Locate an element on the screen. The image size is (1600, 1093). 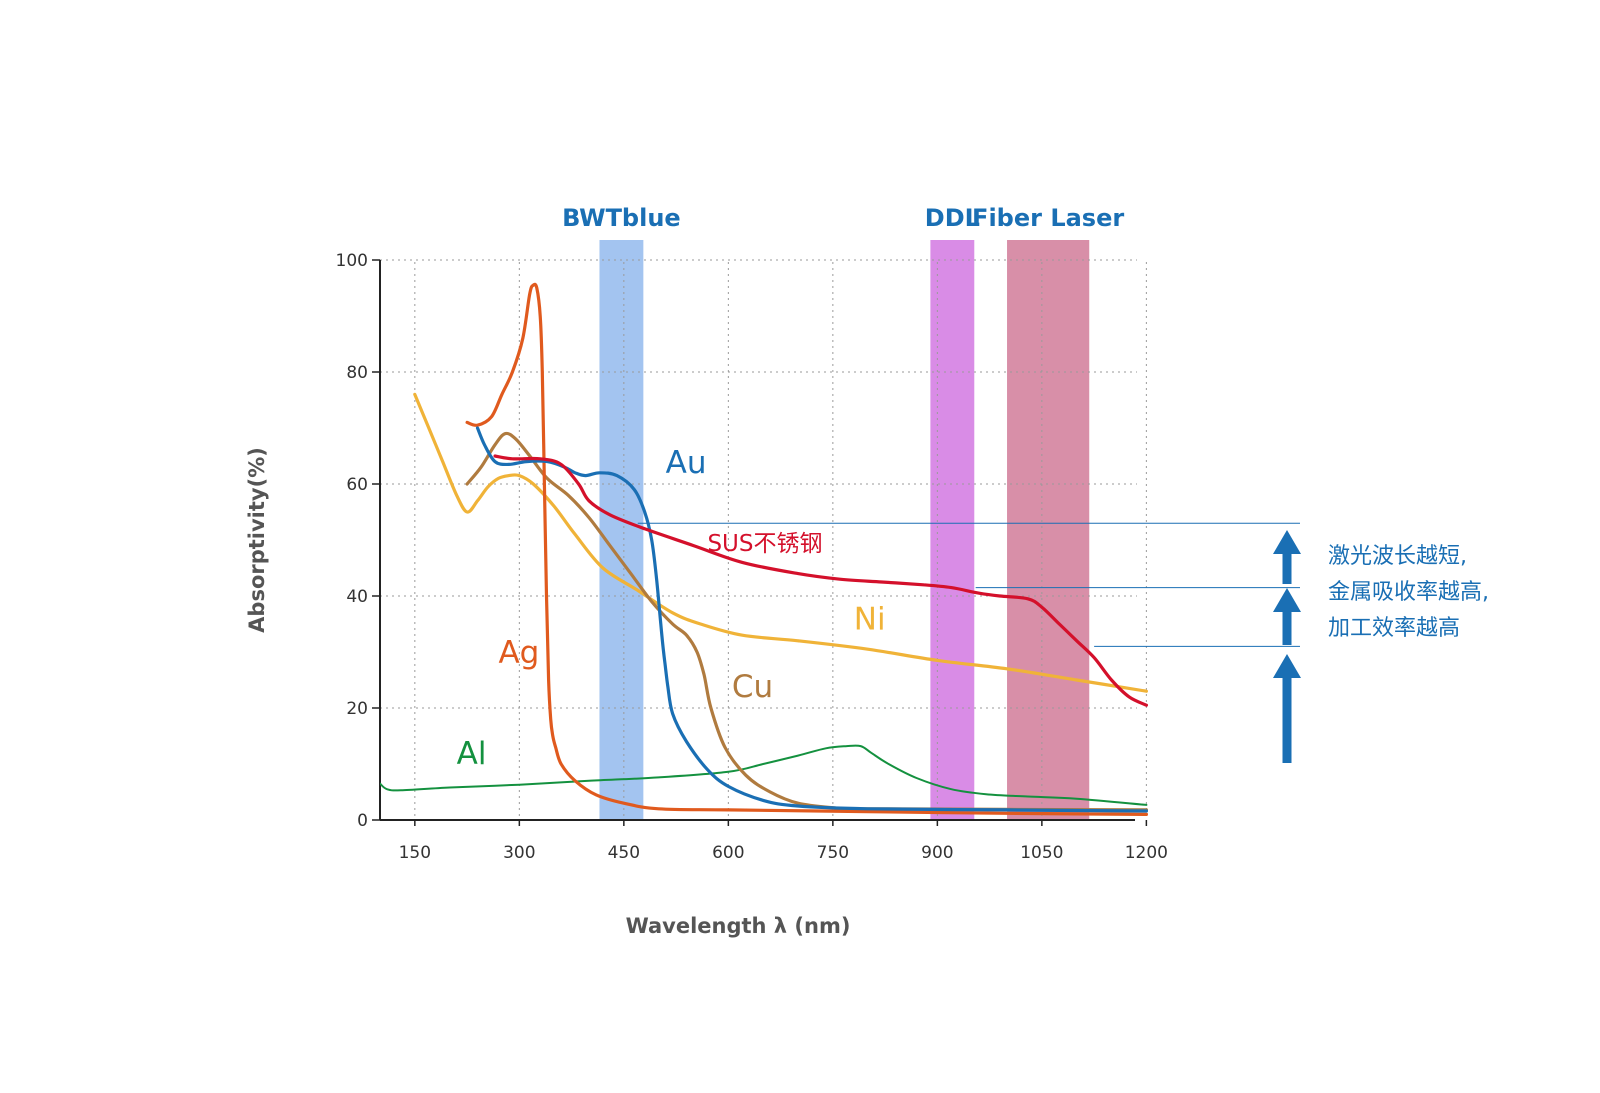
series-label-Al: Al is located at coordinates (472, 754).